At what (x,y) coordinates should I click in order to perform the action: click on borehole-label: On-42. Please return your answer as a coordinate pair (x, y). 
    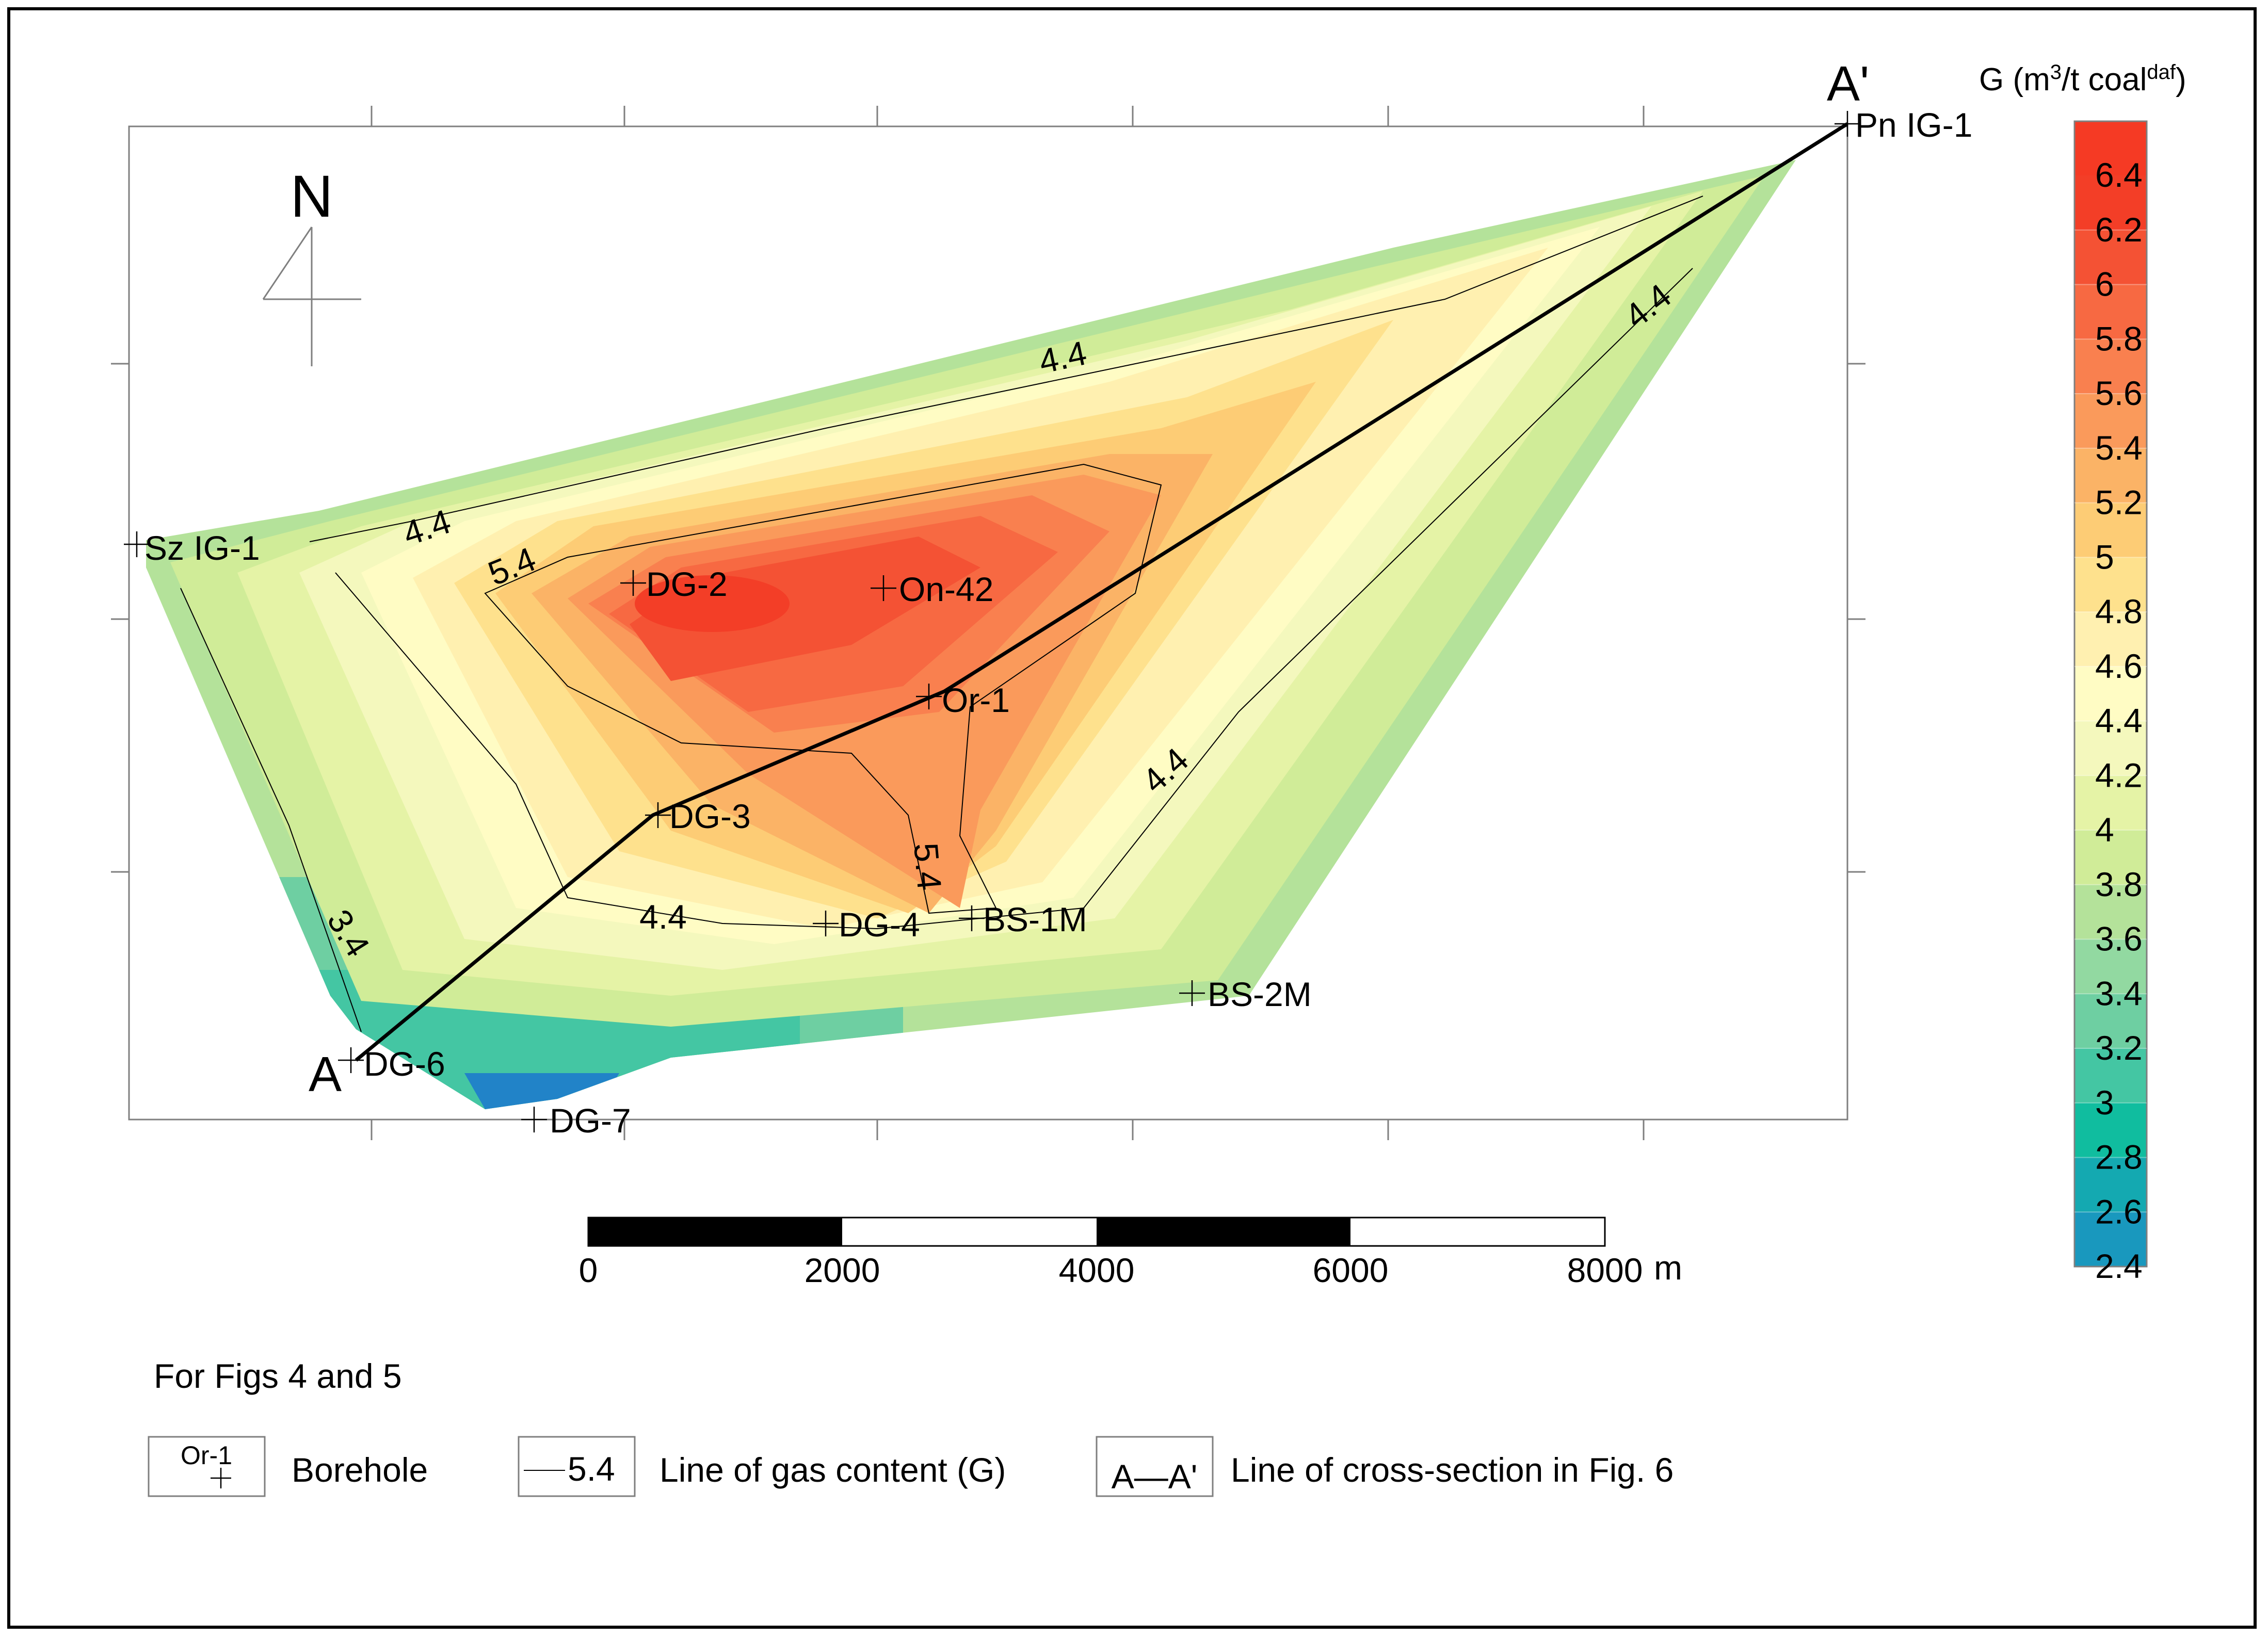
    Looking at the image, I should click on (946, 589).